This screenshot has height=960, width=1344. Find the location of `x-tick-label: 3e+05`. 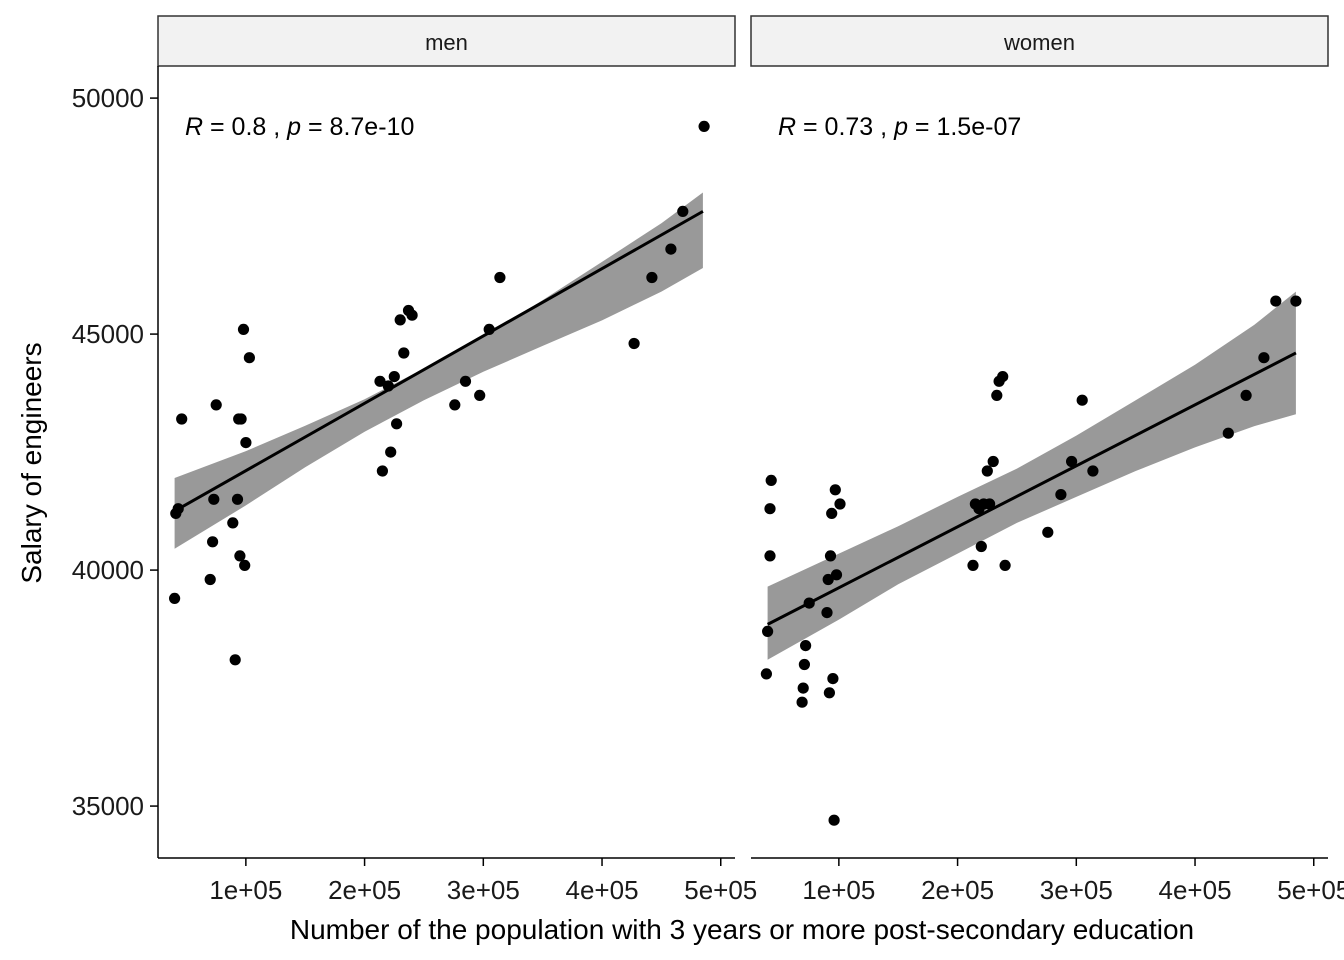

x-tick-label: 3e+05 is located at coordinates (483, 890).